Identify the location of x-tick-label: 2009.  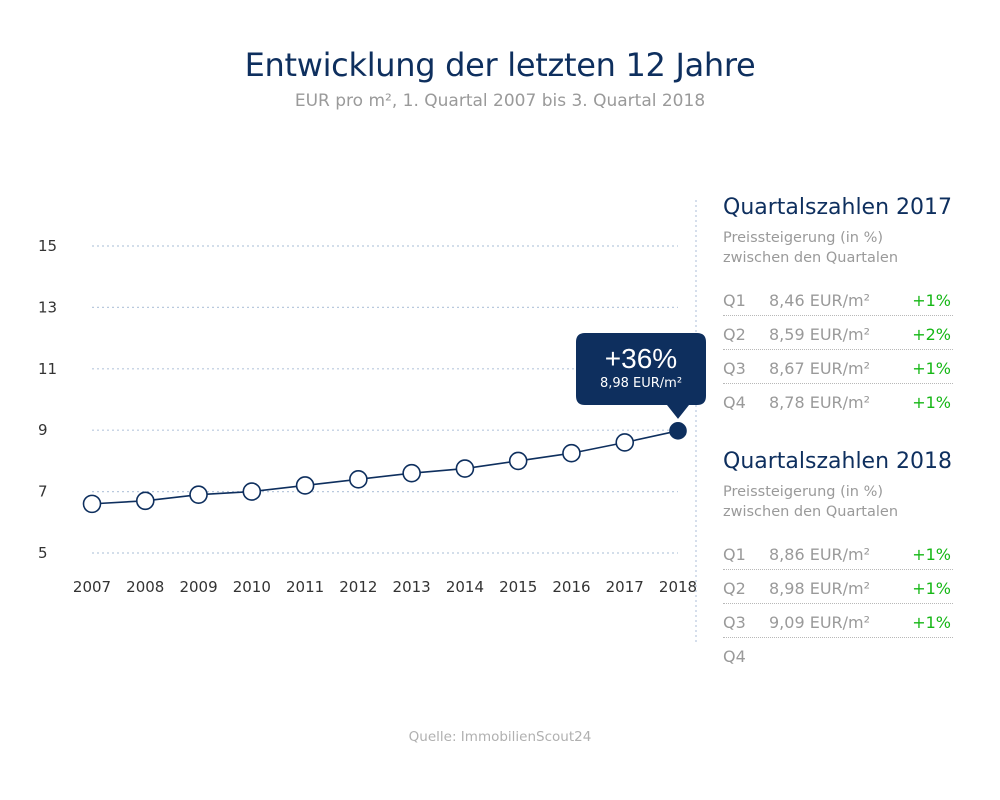
(198, 587).